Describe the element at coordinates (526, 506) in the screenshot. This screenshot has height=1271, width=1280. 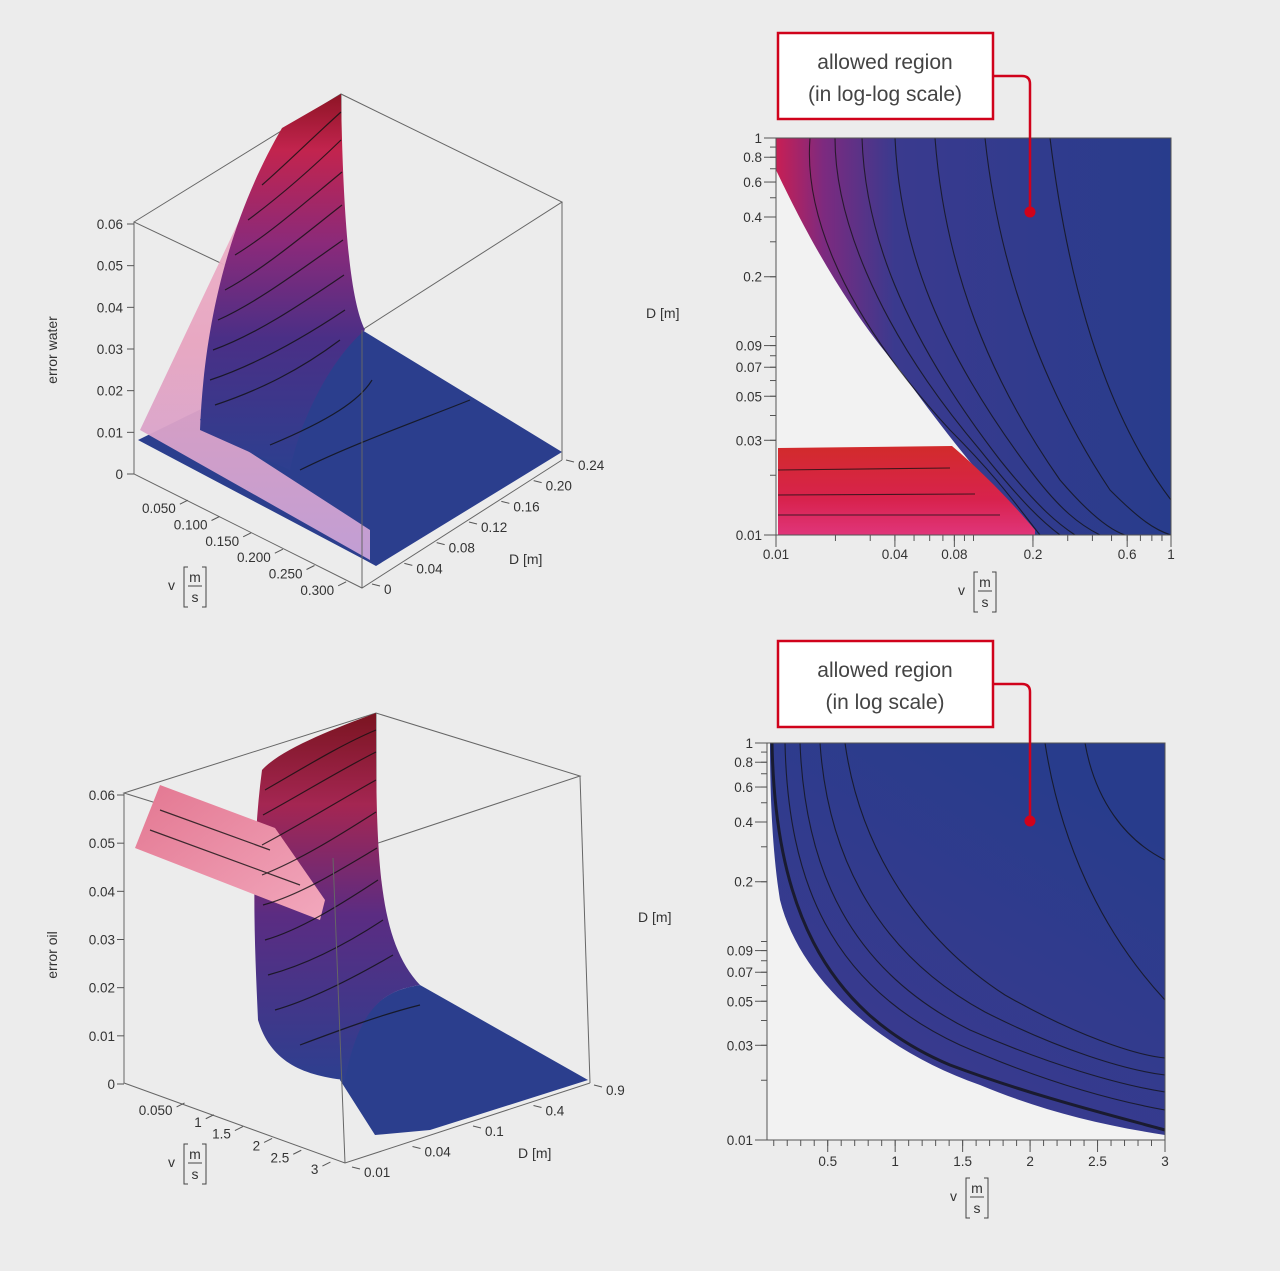
I see `d-tick-label: 0.16` at that location.